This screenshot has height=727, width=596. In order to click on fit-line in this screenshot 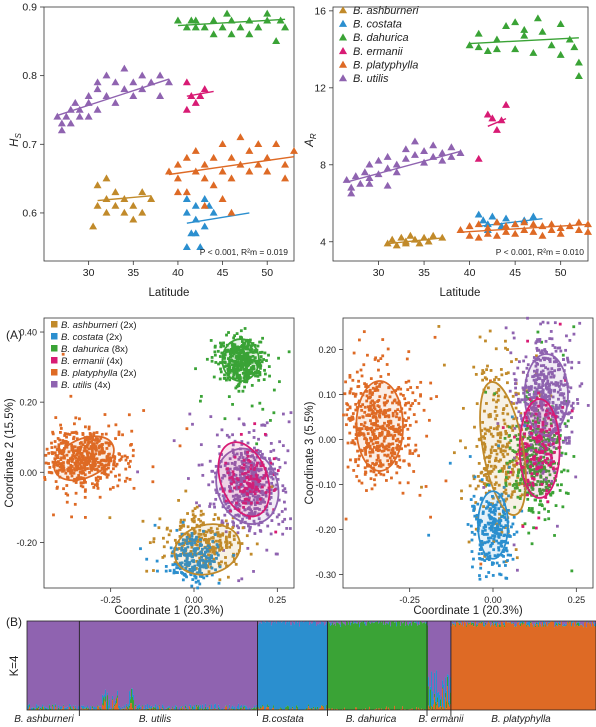, I will do `click(497, 122)`.